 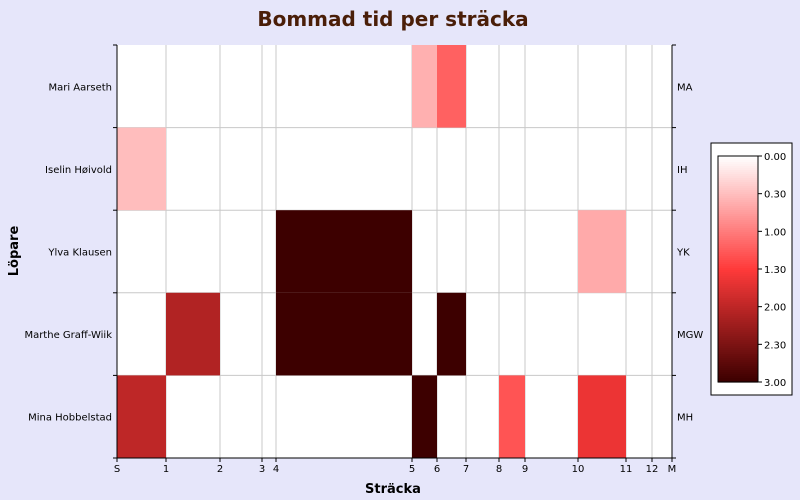 I want to click on runner-code-label: YK, so click(x=683, y=253).